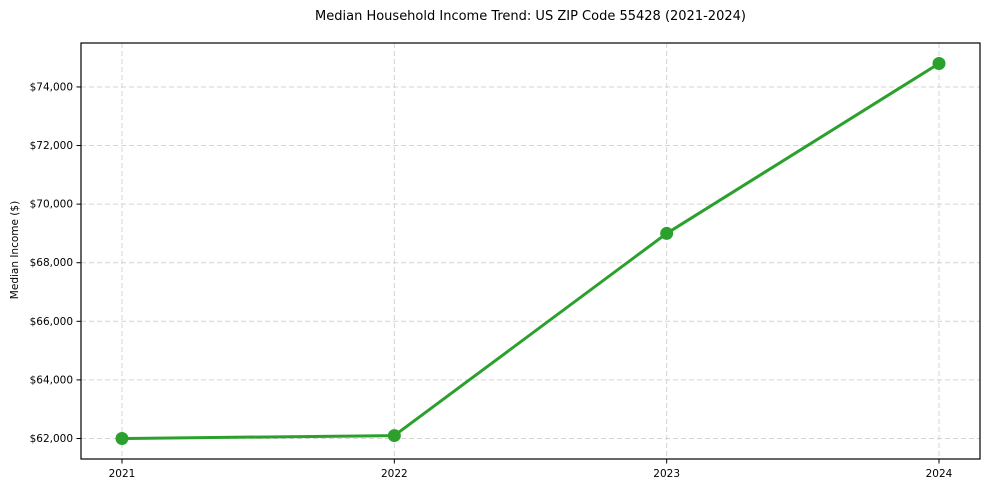 The width and height of the screenshot is (989, 490). What do you see at coordinates (51, 380) in the screenshot?
I see `y-tick-label: $64,000` at bounding box center [51, 380].